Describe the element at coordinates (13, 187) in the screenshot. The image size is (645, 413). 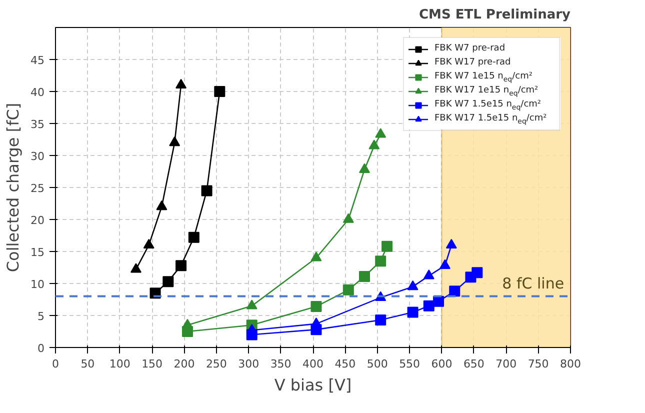
I see `y-axis-title: Collected charge [fC]` at that location.